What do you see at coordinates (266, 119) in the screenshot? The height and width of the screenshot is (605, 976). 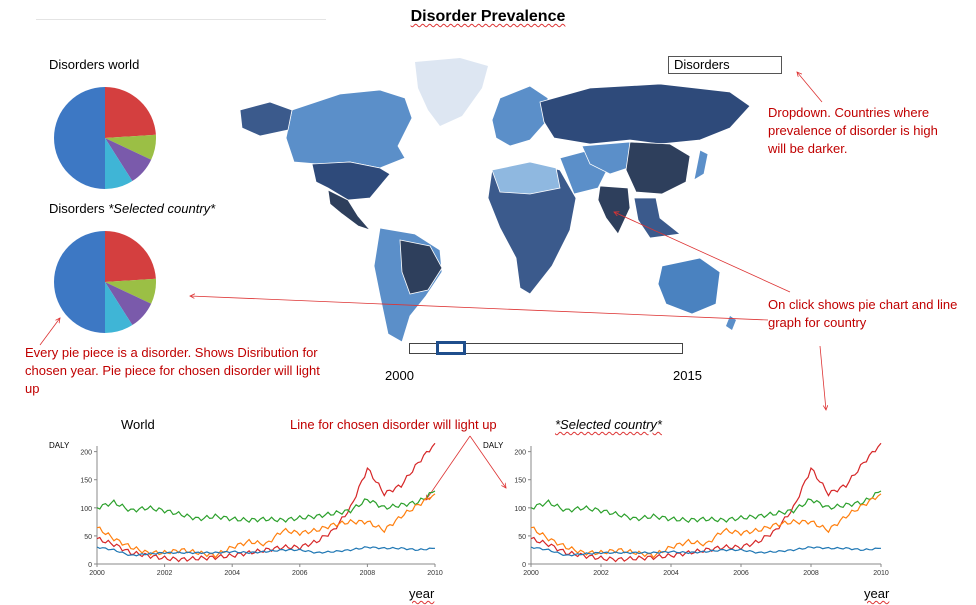 I see `map-region-alaska` at bounding box center [266, 119].